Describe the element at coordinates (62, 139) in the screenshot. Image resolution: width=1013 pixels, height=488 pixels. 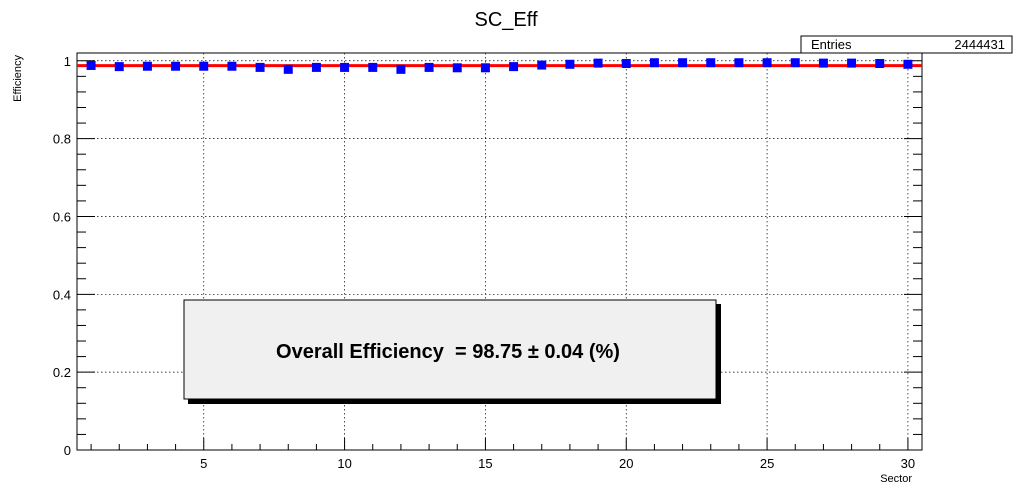
I see `y-tick-label: 0.8` at that location.